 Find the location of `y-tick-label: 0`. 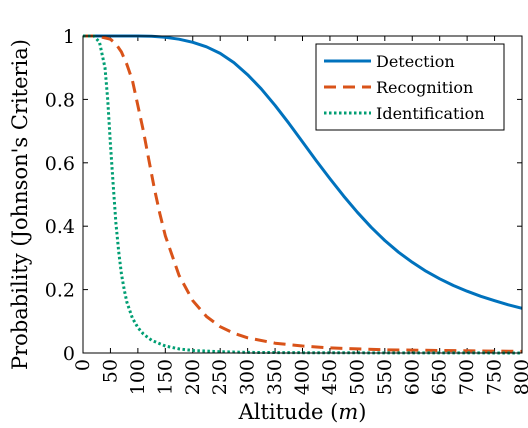

y-tick-label: 0 is located at coordinates (69, 354).